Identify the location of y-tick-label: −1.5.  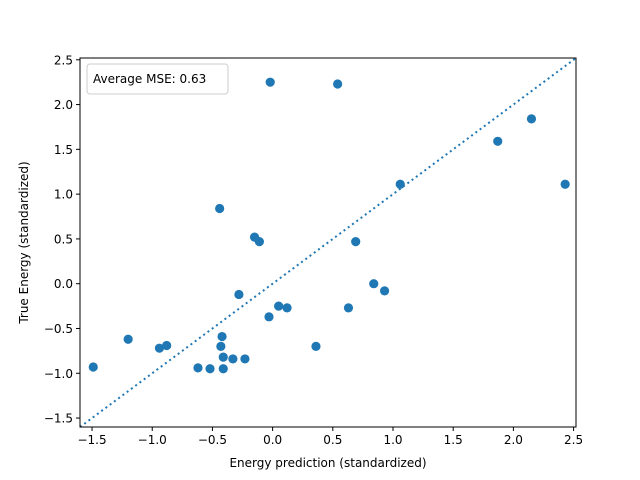
(58, 419).